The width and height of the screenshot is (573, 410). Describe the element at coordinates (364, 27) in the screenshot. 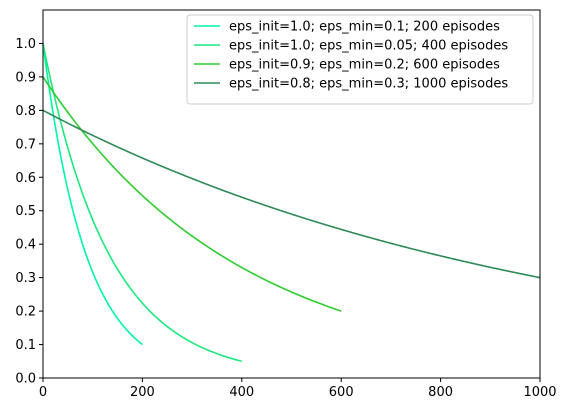

I see `legend-label-1: eps_init=1.0; eps_min=0.1; 200 episodes` at that location.